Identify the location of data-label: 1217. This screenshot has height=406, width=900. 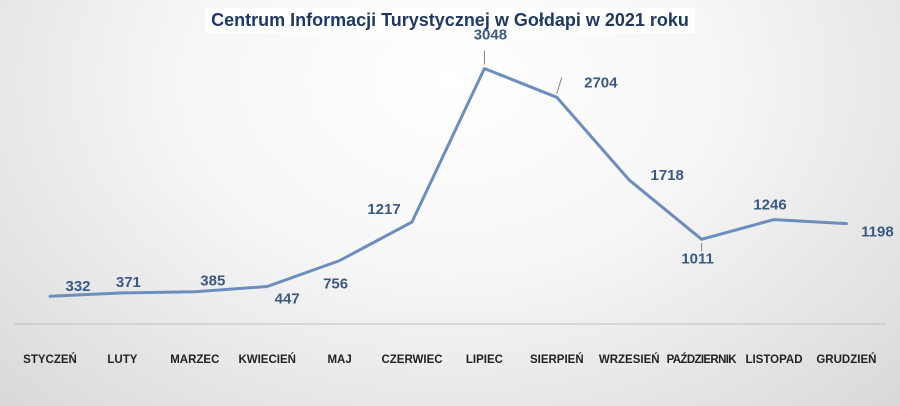
(383, 209).